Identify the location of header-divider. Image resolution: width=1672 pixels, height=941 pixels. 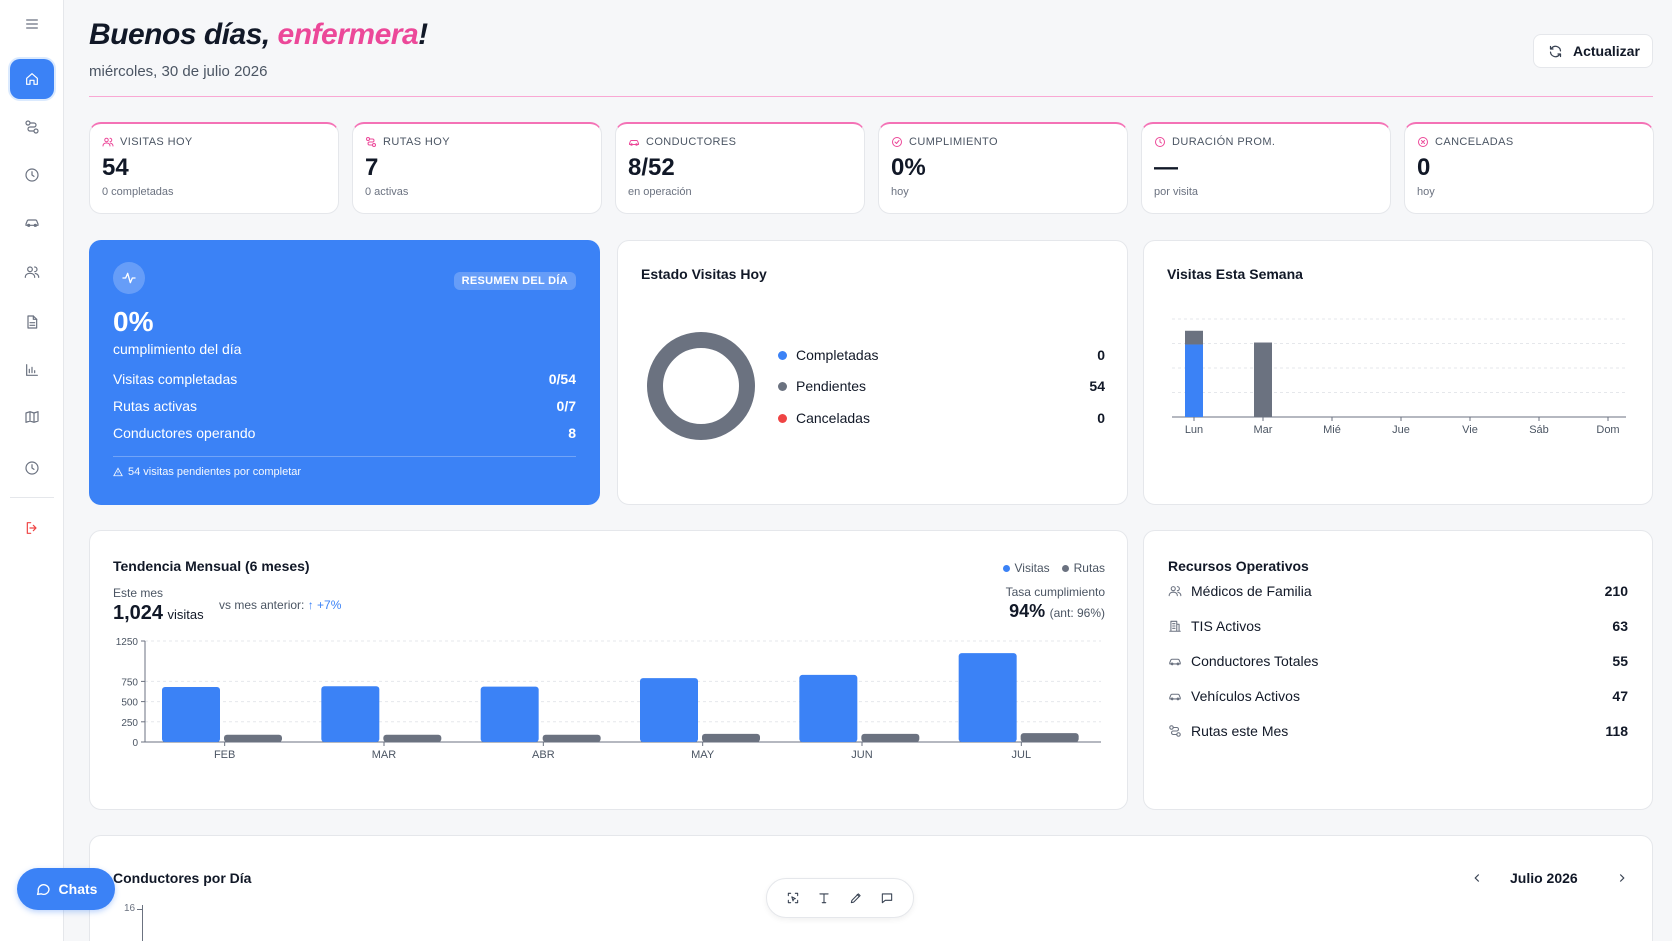
(871, 96).